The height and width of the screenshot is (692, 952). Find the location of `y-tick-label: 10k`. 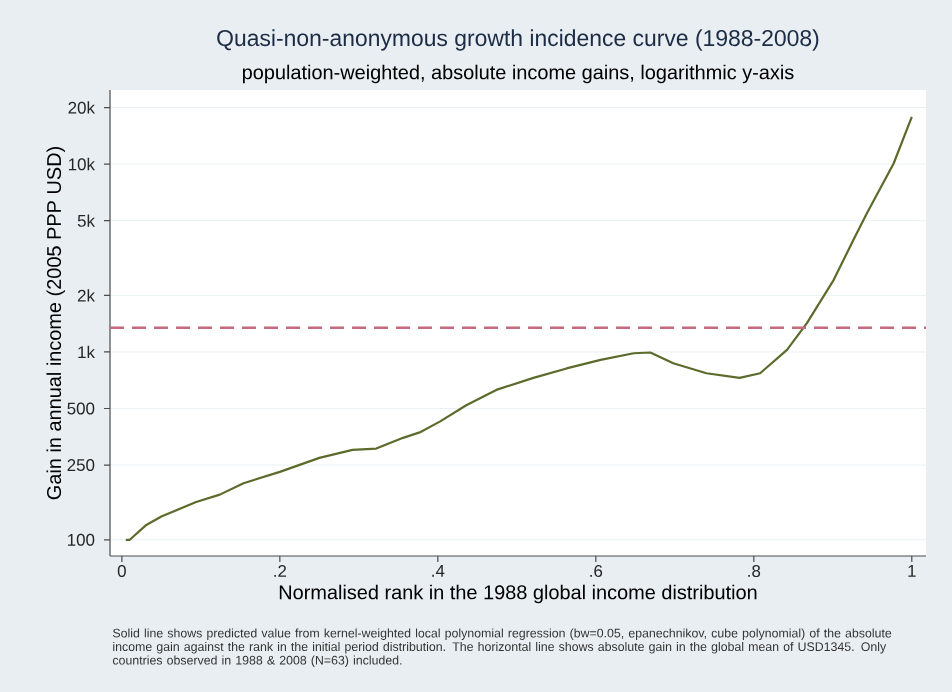

y-tick-label: 10k is located at coordinates (81, 164).